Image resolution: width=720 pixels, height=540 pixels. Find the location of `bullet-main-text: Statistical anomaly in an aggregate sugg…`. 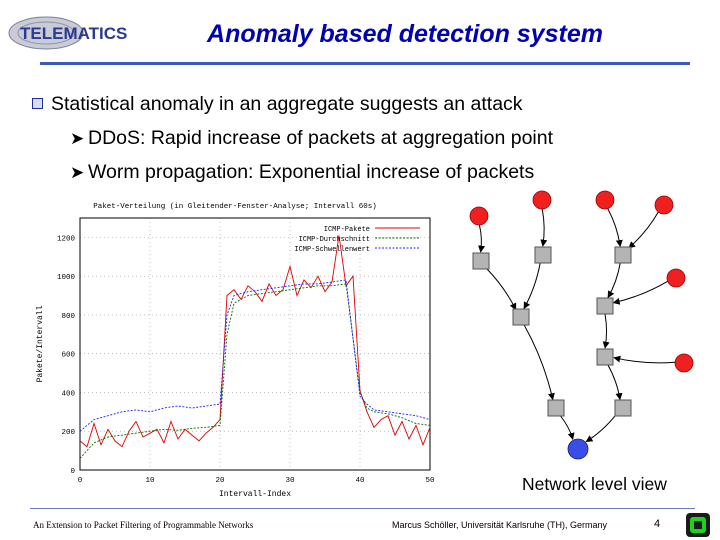

bullet-main-text: Statistical anomaly in an aggregate sugg… is located at coordinates (287, 104).